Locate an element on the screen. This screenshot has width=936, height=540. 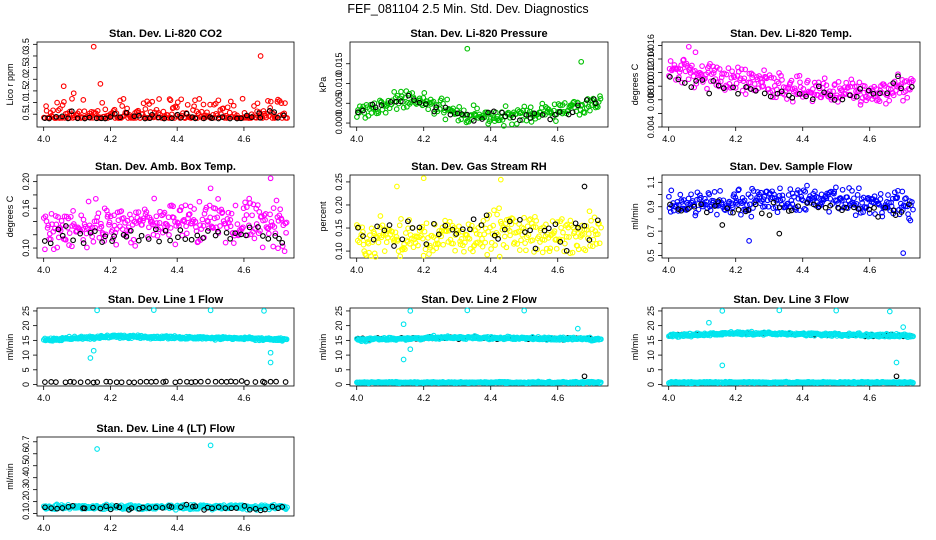
y-axis-label: degrees C is located at coordinates (635, 84).